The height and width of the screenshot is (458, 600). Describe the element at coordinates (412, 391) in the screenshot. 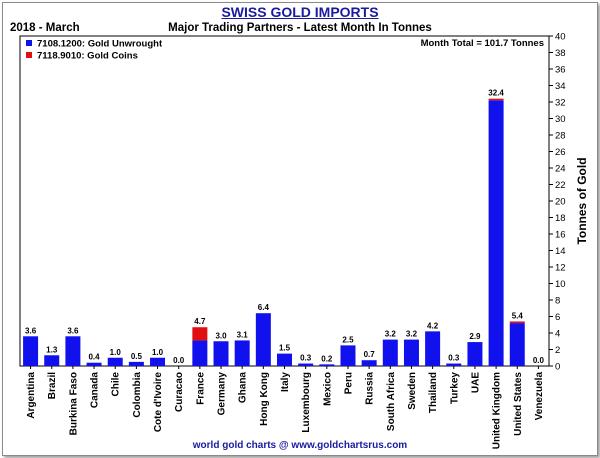

I see `x-category-label: Sweden` at that location.